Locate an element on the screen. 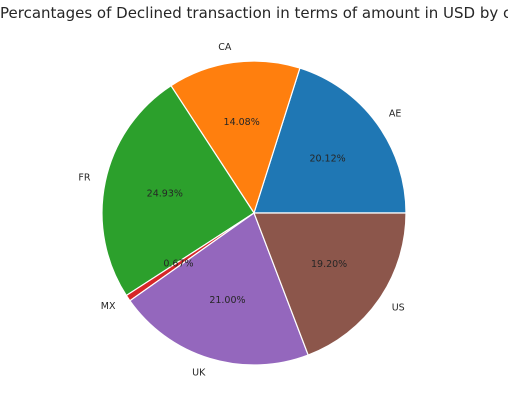  percent-label-mx: 0.67% is located at coordinates (178, 264).